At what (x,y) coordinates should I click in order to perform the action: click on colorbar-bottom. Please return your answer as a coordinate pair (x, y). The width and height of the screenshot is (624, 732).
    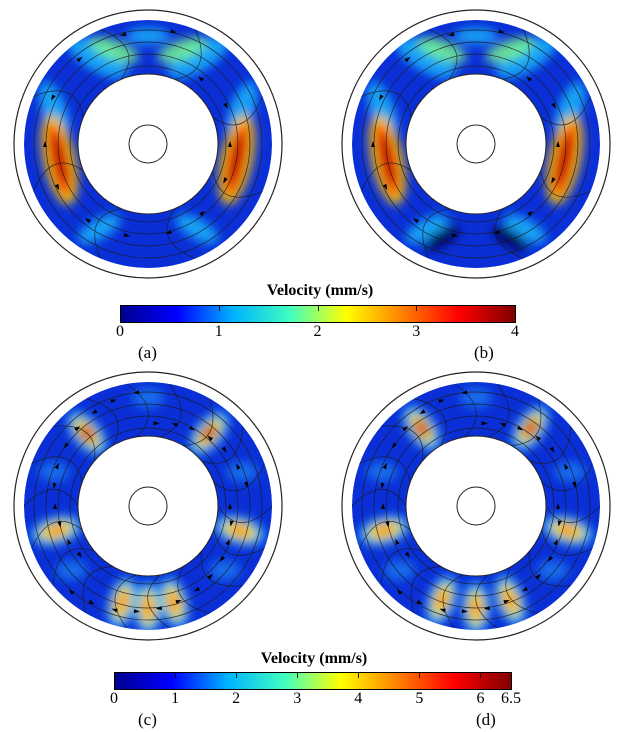
    Looking at the image, I should click on (313, 681).